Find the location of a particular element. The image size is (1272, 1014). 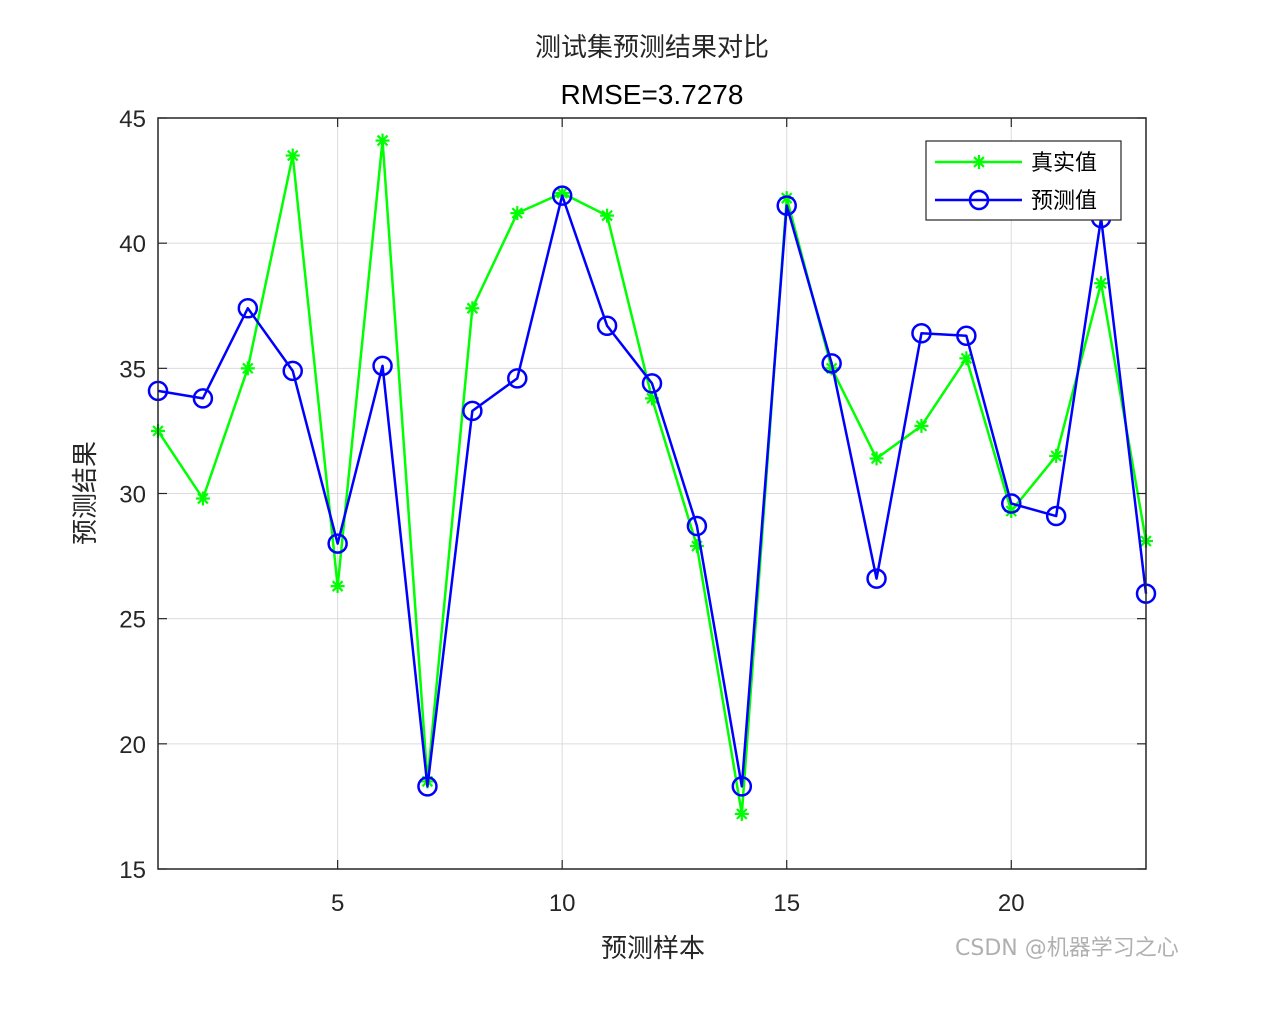

legend-asterisk is located at coordinates (979, 162).